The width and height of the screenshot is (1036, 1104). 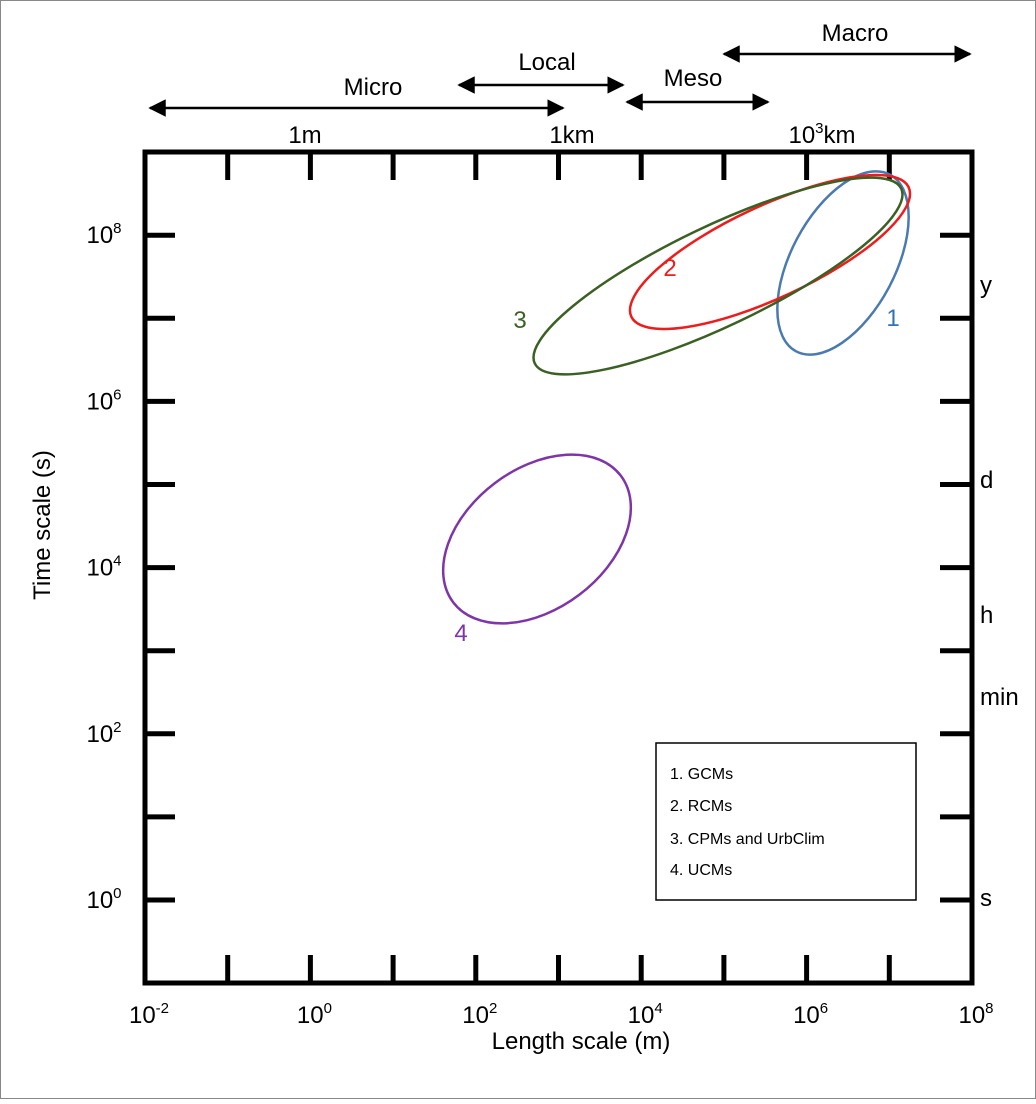 What do you see at coordinates (561, 1014) in the screenshot?
I see `x-tick-labels: 10⁻² 10⁰ 10² 10⁴ 10⁶ 10⁸` at bounding box center [561, 1014].